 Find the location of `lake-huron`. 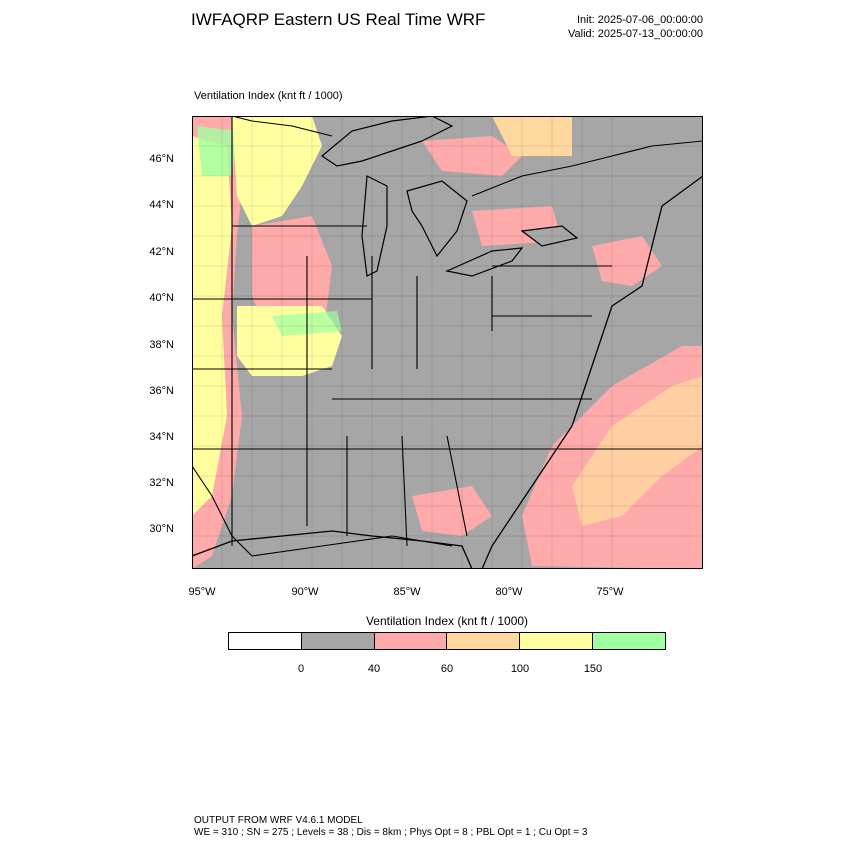

lake-huron is located at coordinates (437, 219).